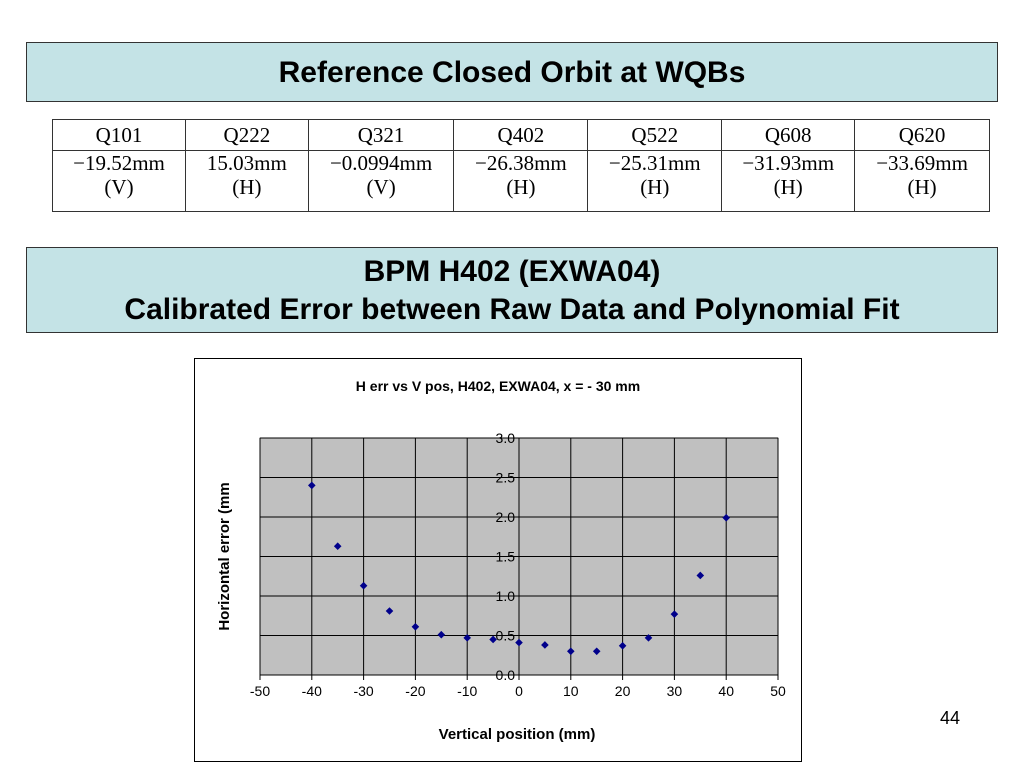 The height and width of the screenshot is (768, 1024). I want to click on y-axis-label: Horizontal error (mm, so click(224, 556).